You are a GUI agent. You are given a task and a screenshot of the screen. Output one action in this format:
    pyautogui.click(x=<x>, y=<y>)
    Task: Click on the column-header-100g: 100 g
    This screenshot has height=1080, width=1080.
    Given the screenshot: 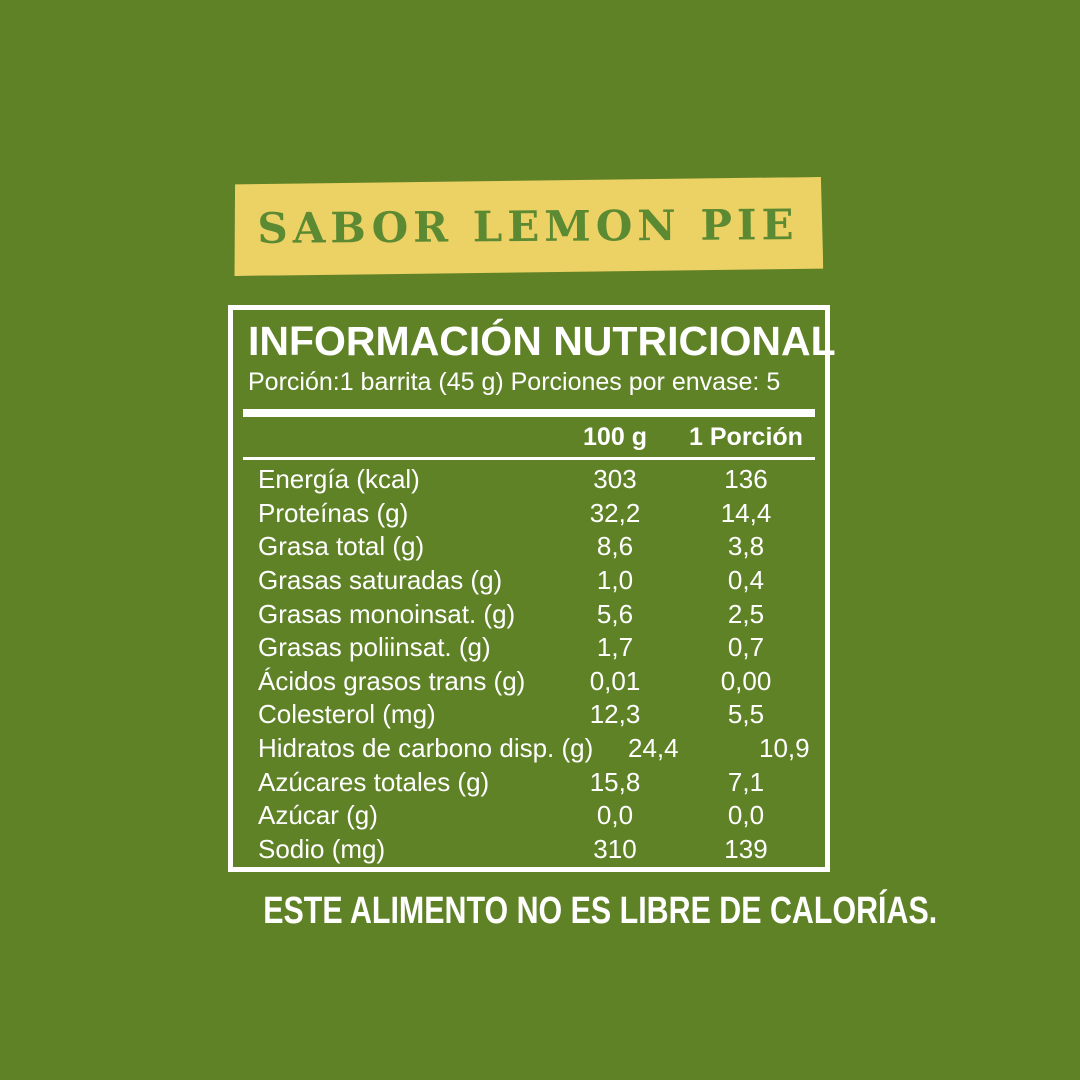 What is the action you would take?
    pyautogui.click(x=615, y=436)
    